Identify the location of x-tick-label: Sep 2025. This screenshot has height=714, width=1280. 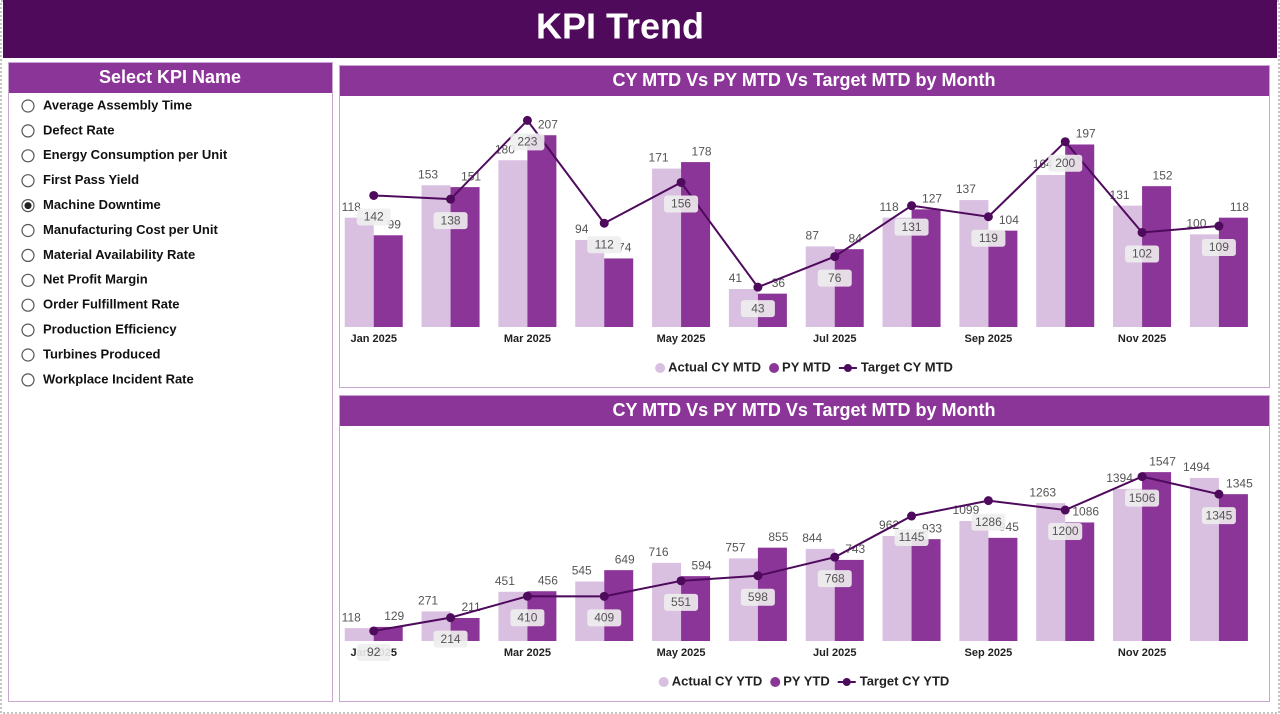
(989, 653).